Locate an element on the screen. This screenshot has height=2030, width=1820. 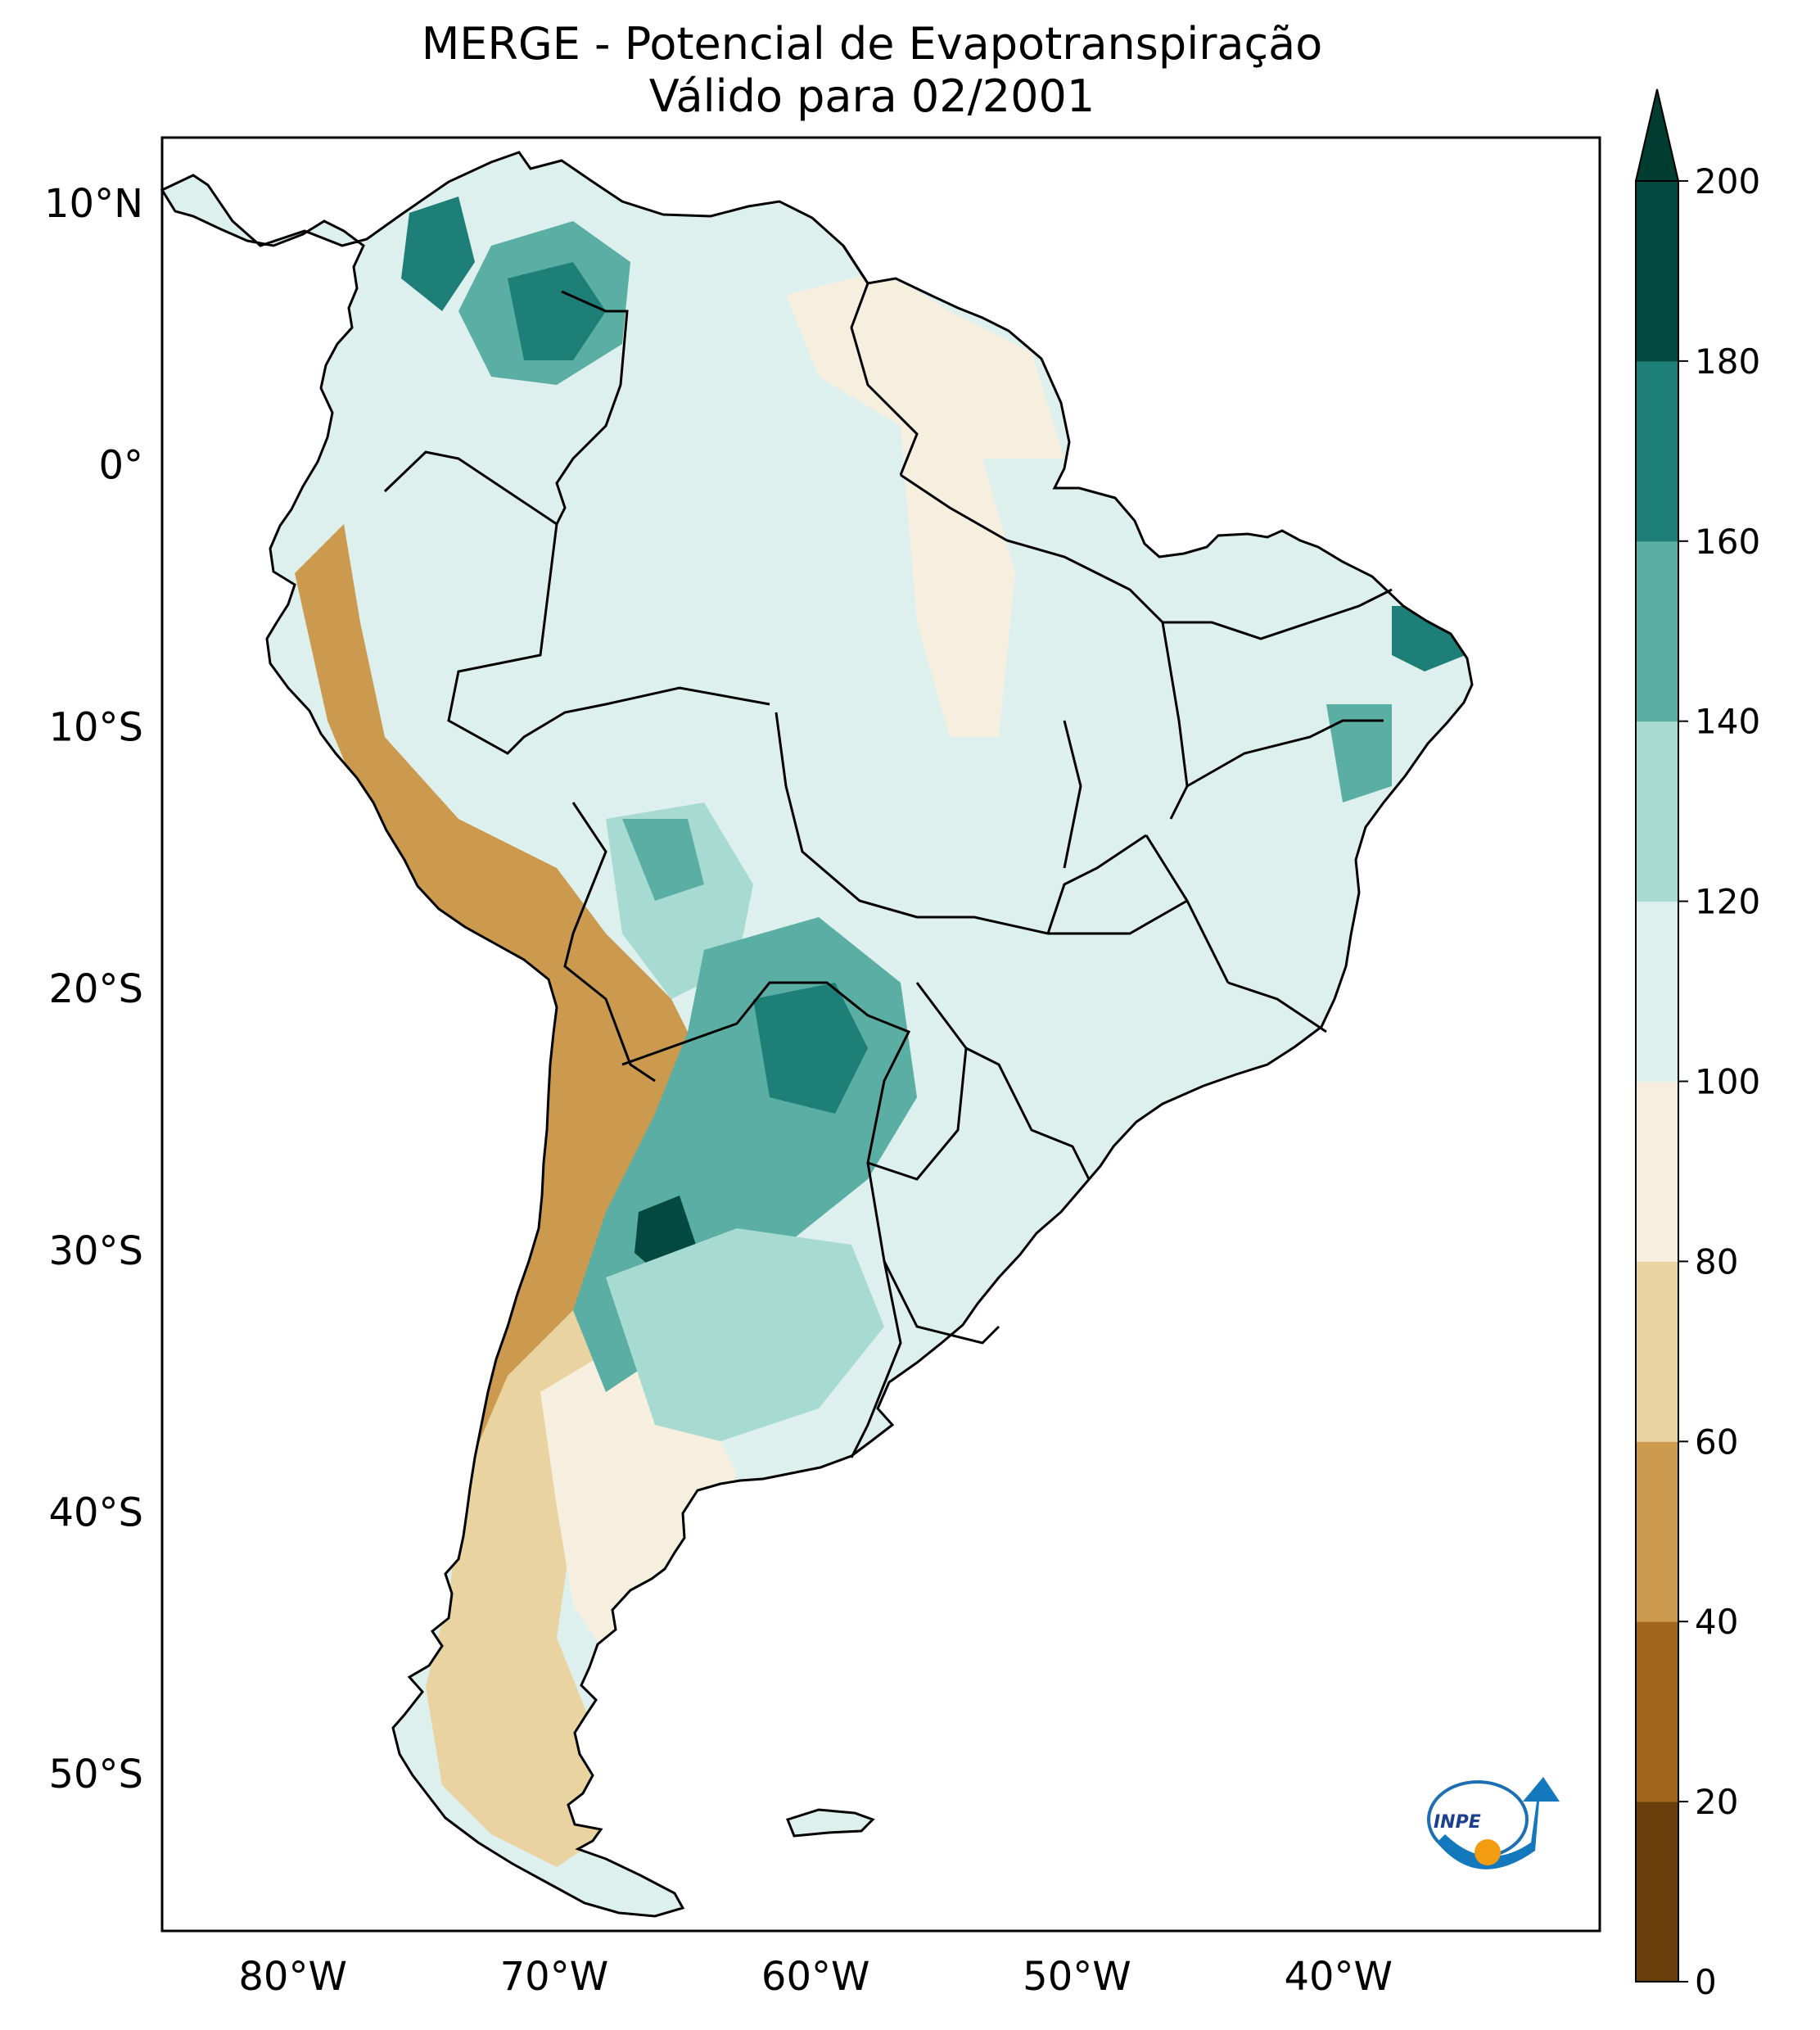
northeast-pale-region is located at coordinates (958, 581).